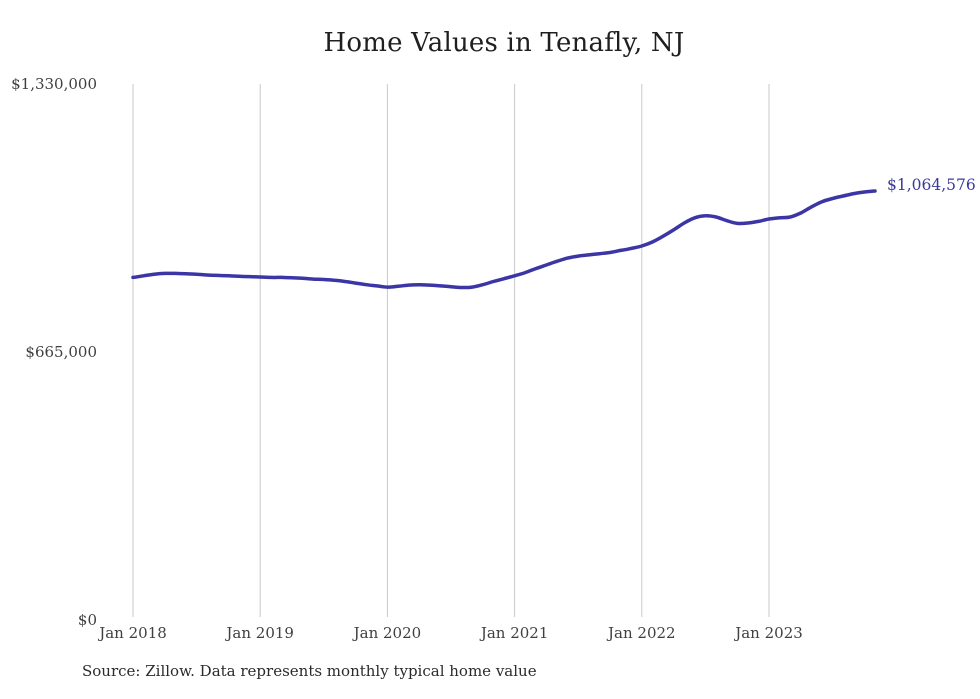  What do you see at coordinates (769, 633) in the screenshot?
I see `x-axis-tick-label: Jan 2023` at bounding box center [769, 633].